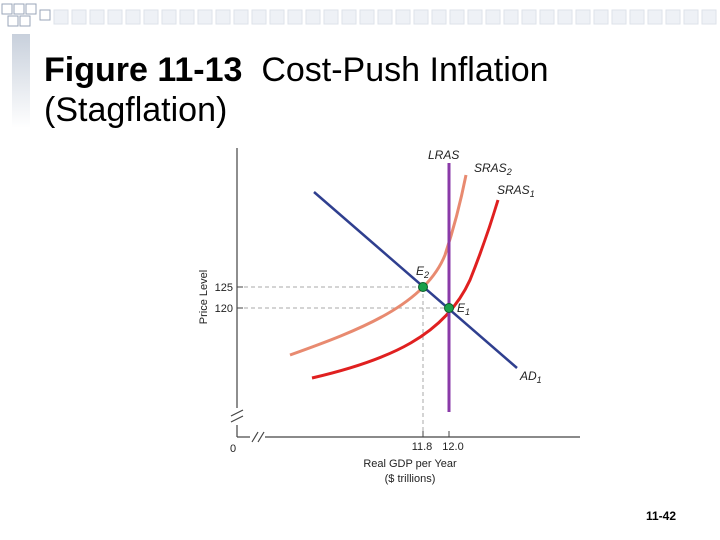  I want to click on x-axis-label-line-2: ($ trillions), so click(410, 479).